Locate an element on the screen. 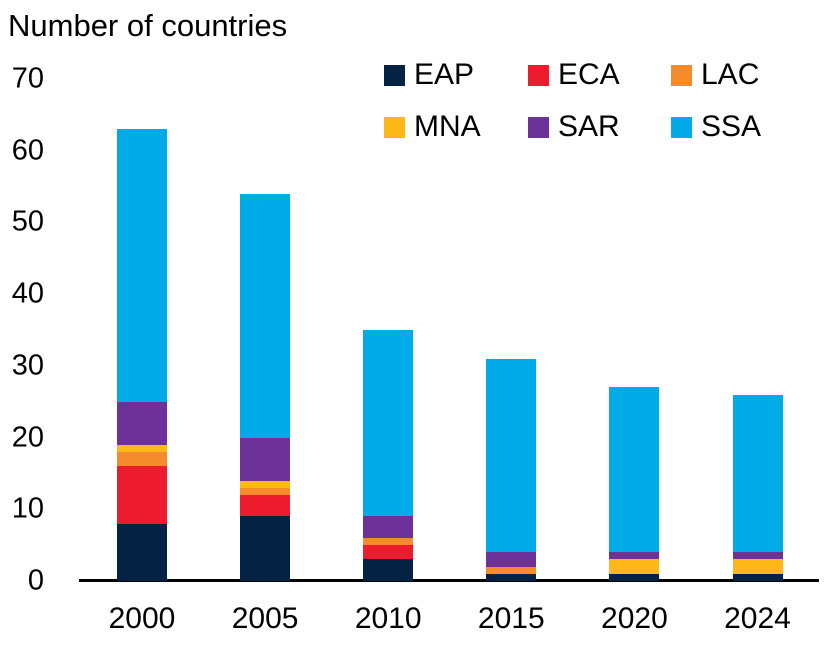  legend-label: LAC is located at coordinates (730, 74).